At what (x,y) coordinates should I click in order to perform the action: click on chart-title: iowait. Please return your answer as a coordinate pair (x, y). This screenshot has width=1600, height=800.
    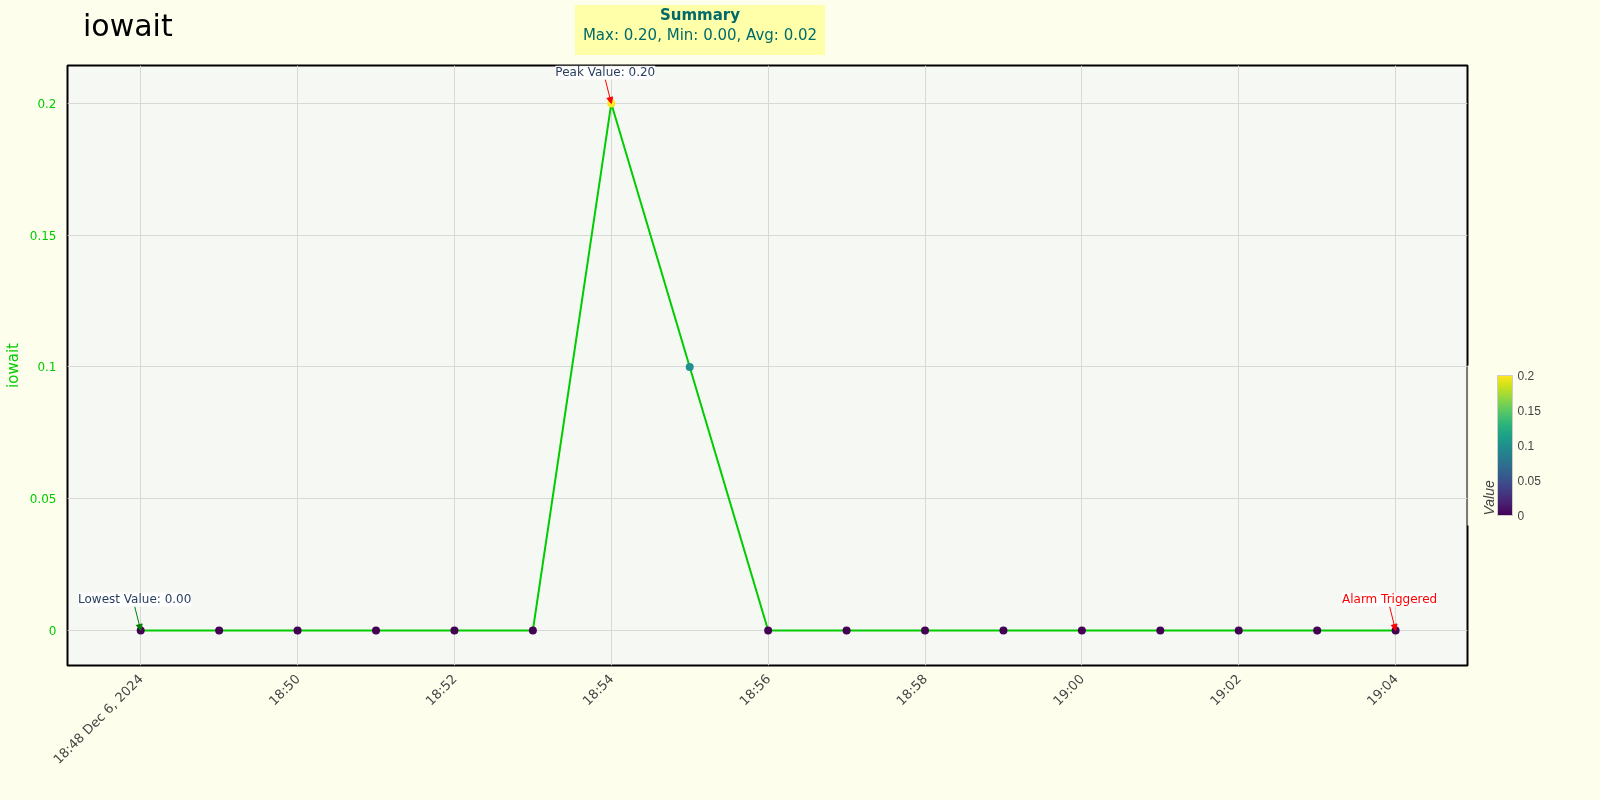
    Looking at the image, I should click on (128, 26).